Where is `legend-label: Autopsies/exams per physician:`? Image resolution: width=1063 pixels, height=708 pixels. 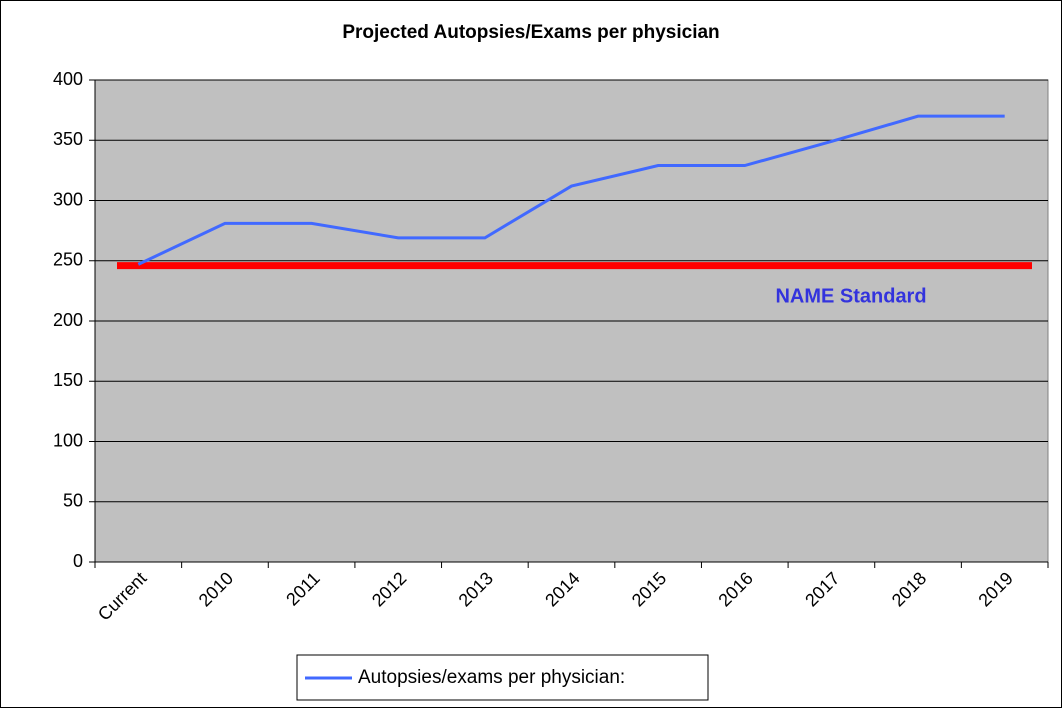
legend-label: Autopsies/exams per physician: is located at coordinates (491, 677).